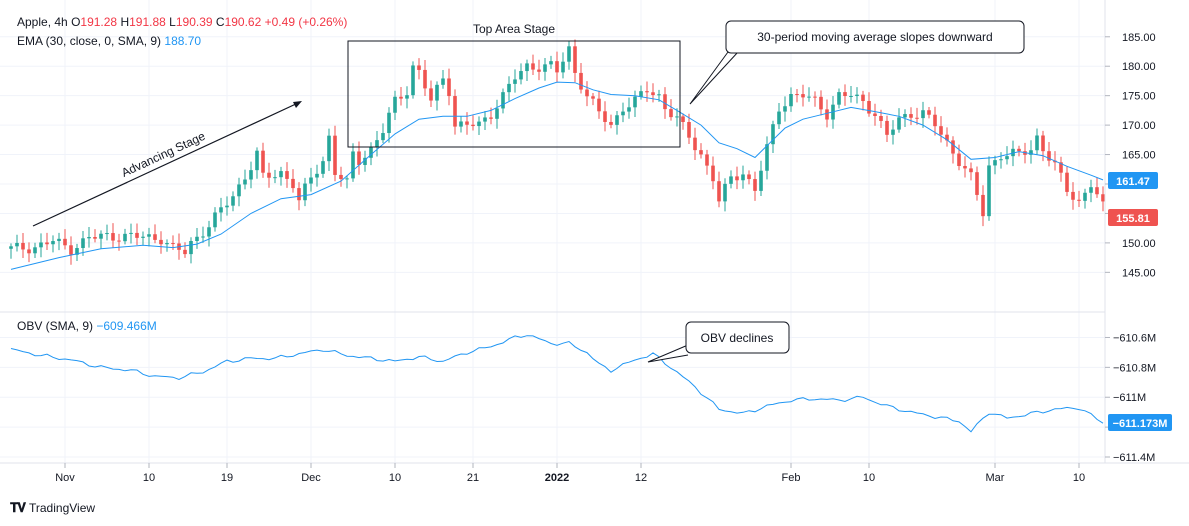 The height and width of the screenshot is (526, 1189). What do you see at coordinates (52, 508) in the screenshot?
I see `tradingview-brand: 𝐓𝐕 TradingView` at bounding box center [52, 508].